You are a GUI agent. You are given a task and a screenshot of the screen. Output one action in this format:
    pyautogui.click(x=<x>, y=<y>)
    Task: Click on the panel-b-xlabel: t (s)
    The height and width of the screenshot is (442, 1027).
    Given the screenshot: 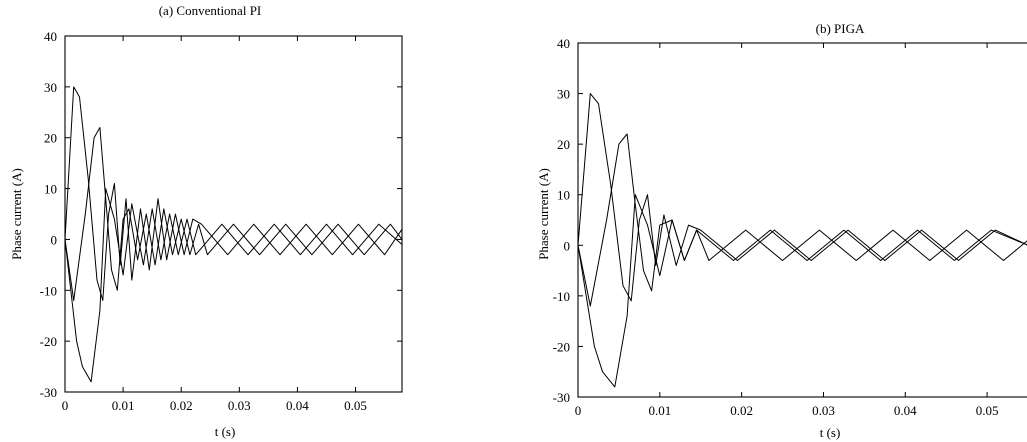 What is the action you would take?
    pyautogui.click(x=830, y=432)
    